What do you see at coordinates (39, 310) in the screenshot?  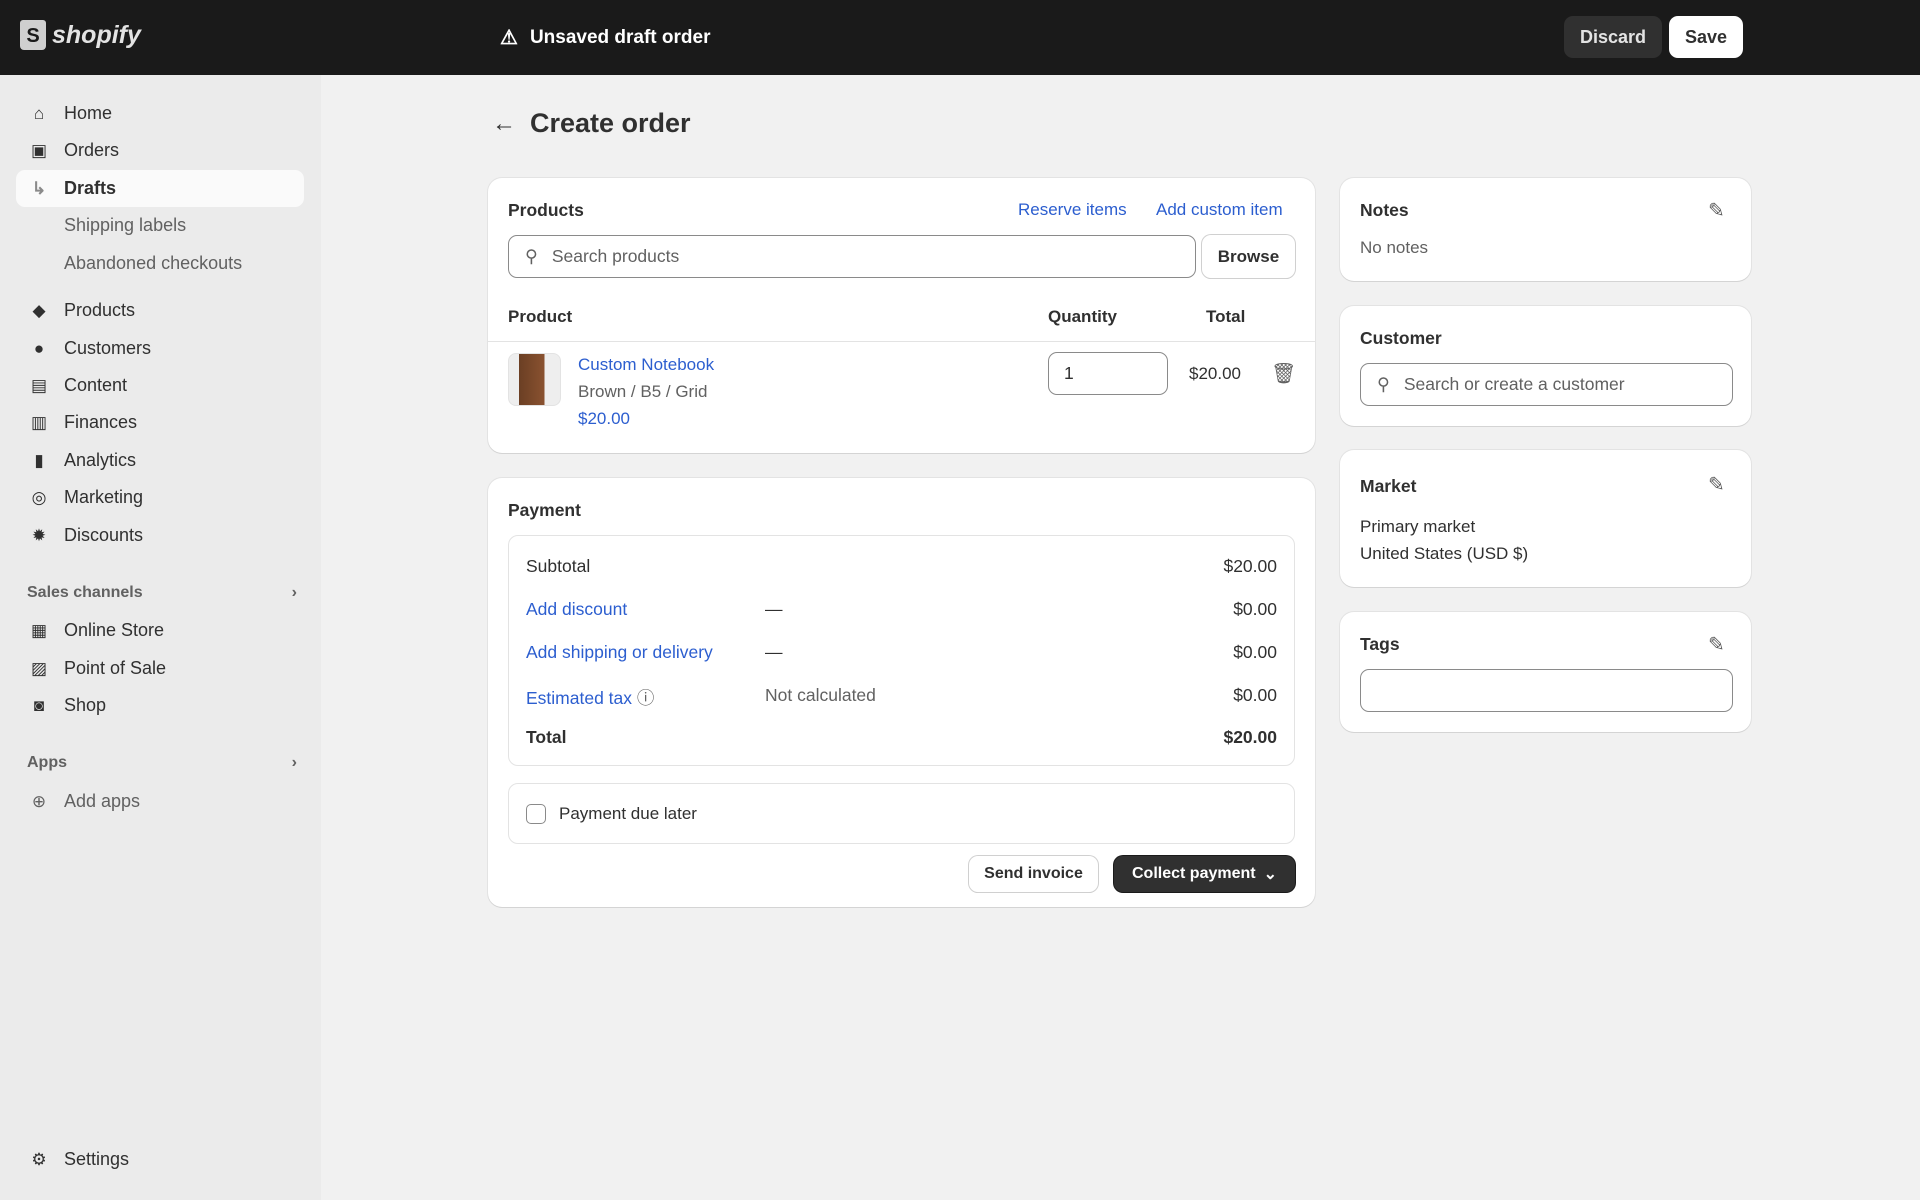 I see `tag-icon: ◆` at bounding box center [39, 310].